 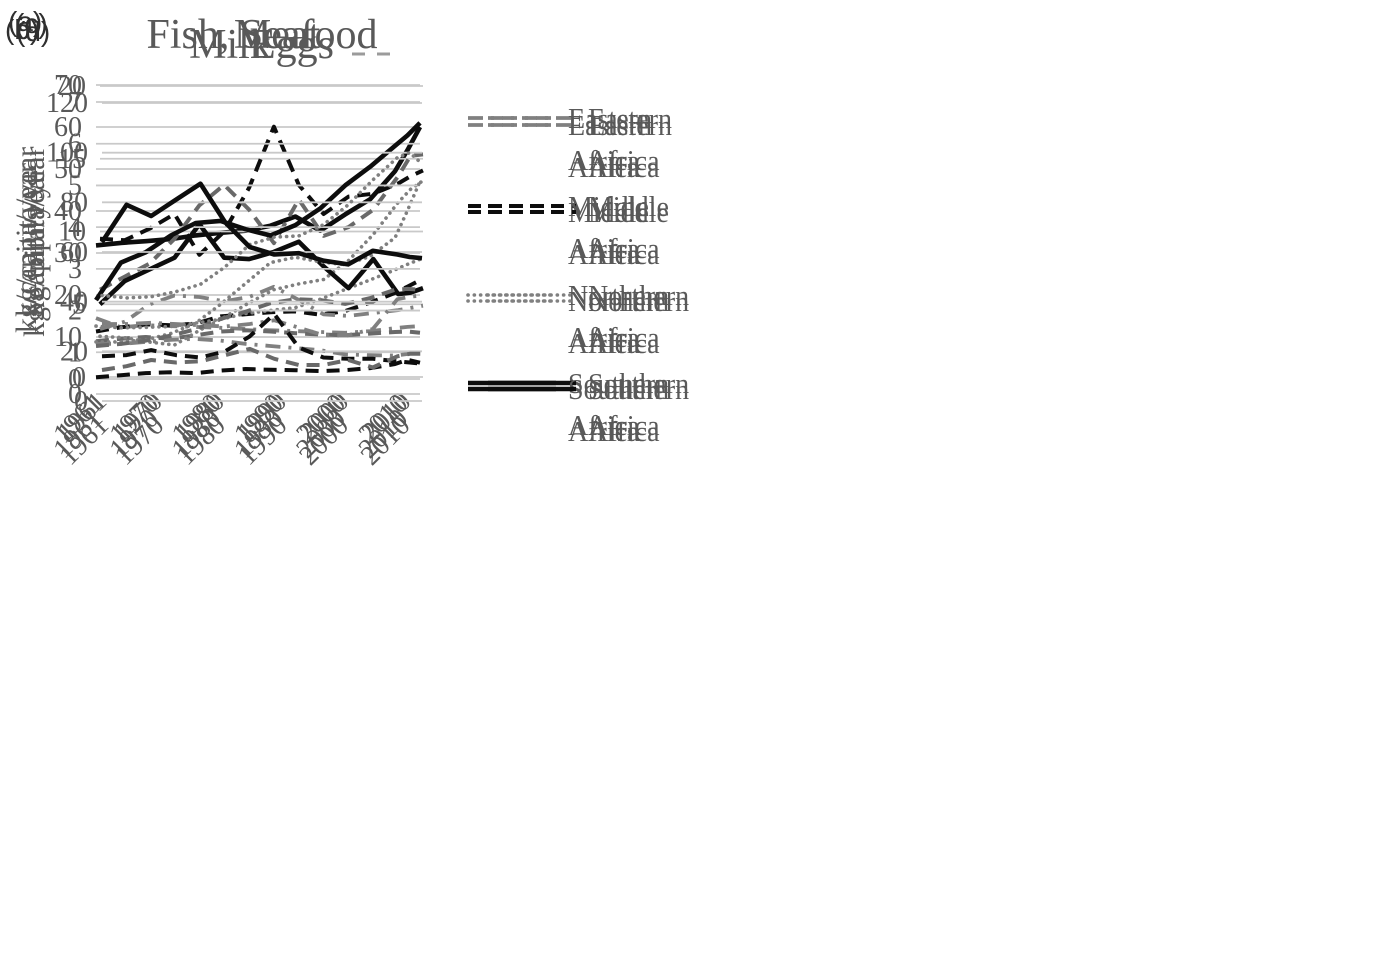 What do you see at coordinates (230, 45) in the screenshot?
I see `chart-title-milk: Milk` at bounding box center [230, 45].